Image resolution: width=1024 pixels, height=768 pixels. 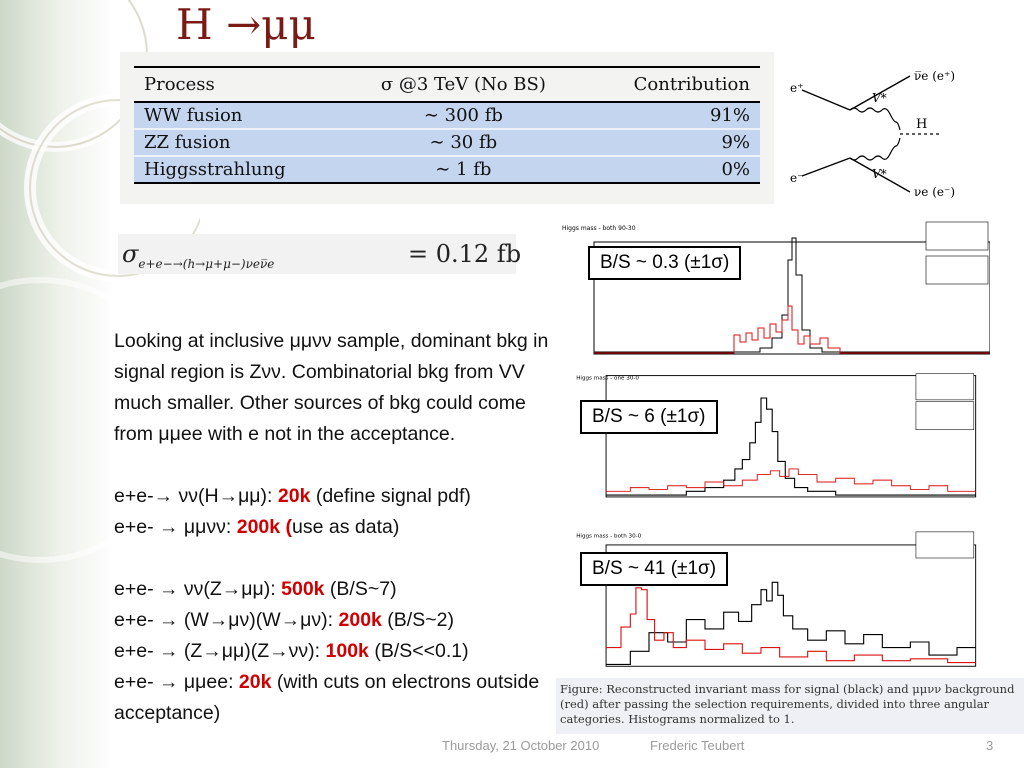 What do you see at coordinates (130, 254) in the screenshot?
I see `formula-sigma: σ` at bounding box center [130, 254].